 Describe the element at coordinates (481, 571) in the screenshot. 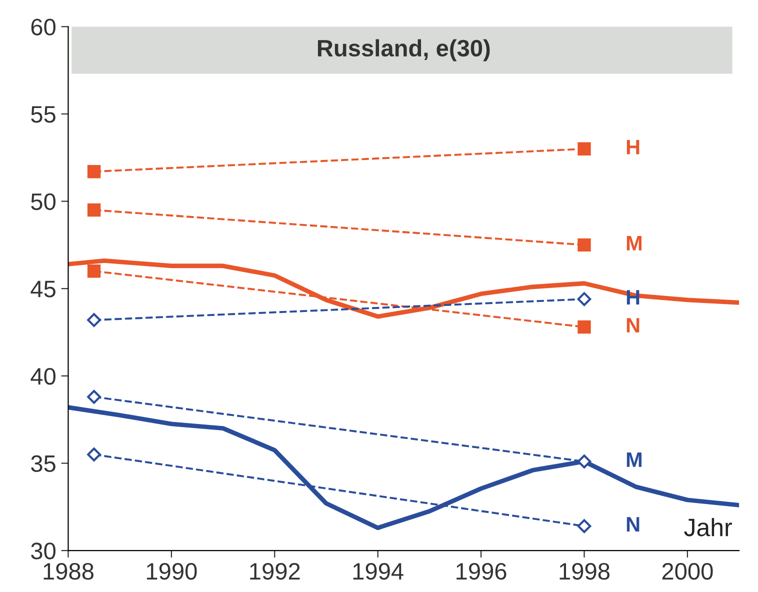

I see `x-tick-label: 1996` at that location.